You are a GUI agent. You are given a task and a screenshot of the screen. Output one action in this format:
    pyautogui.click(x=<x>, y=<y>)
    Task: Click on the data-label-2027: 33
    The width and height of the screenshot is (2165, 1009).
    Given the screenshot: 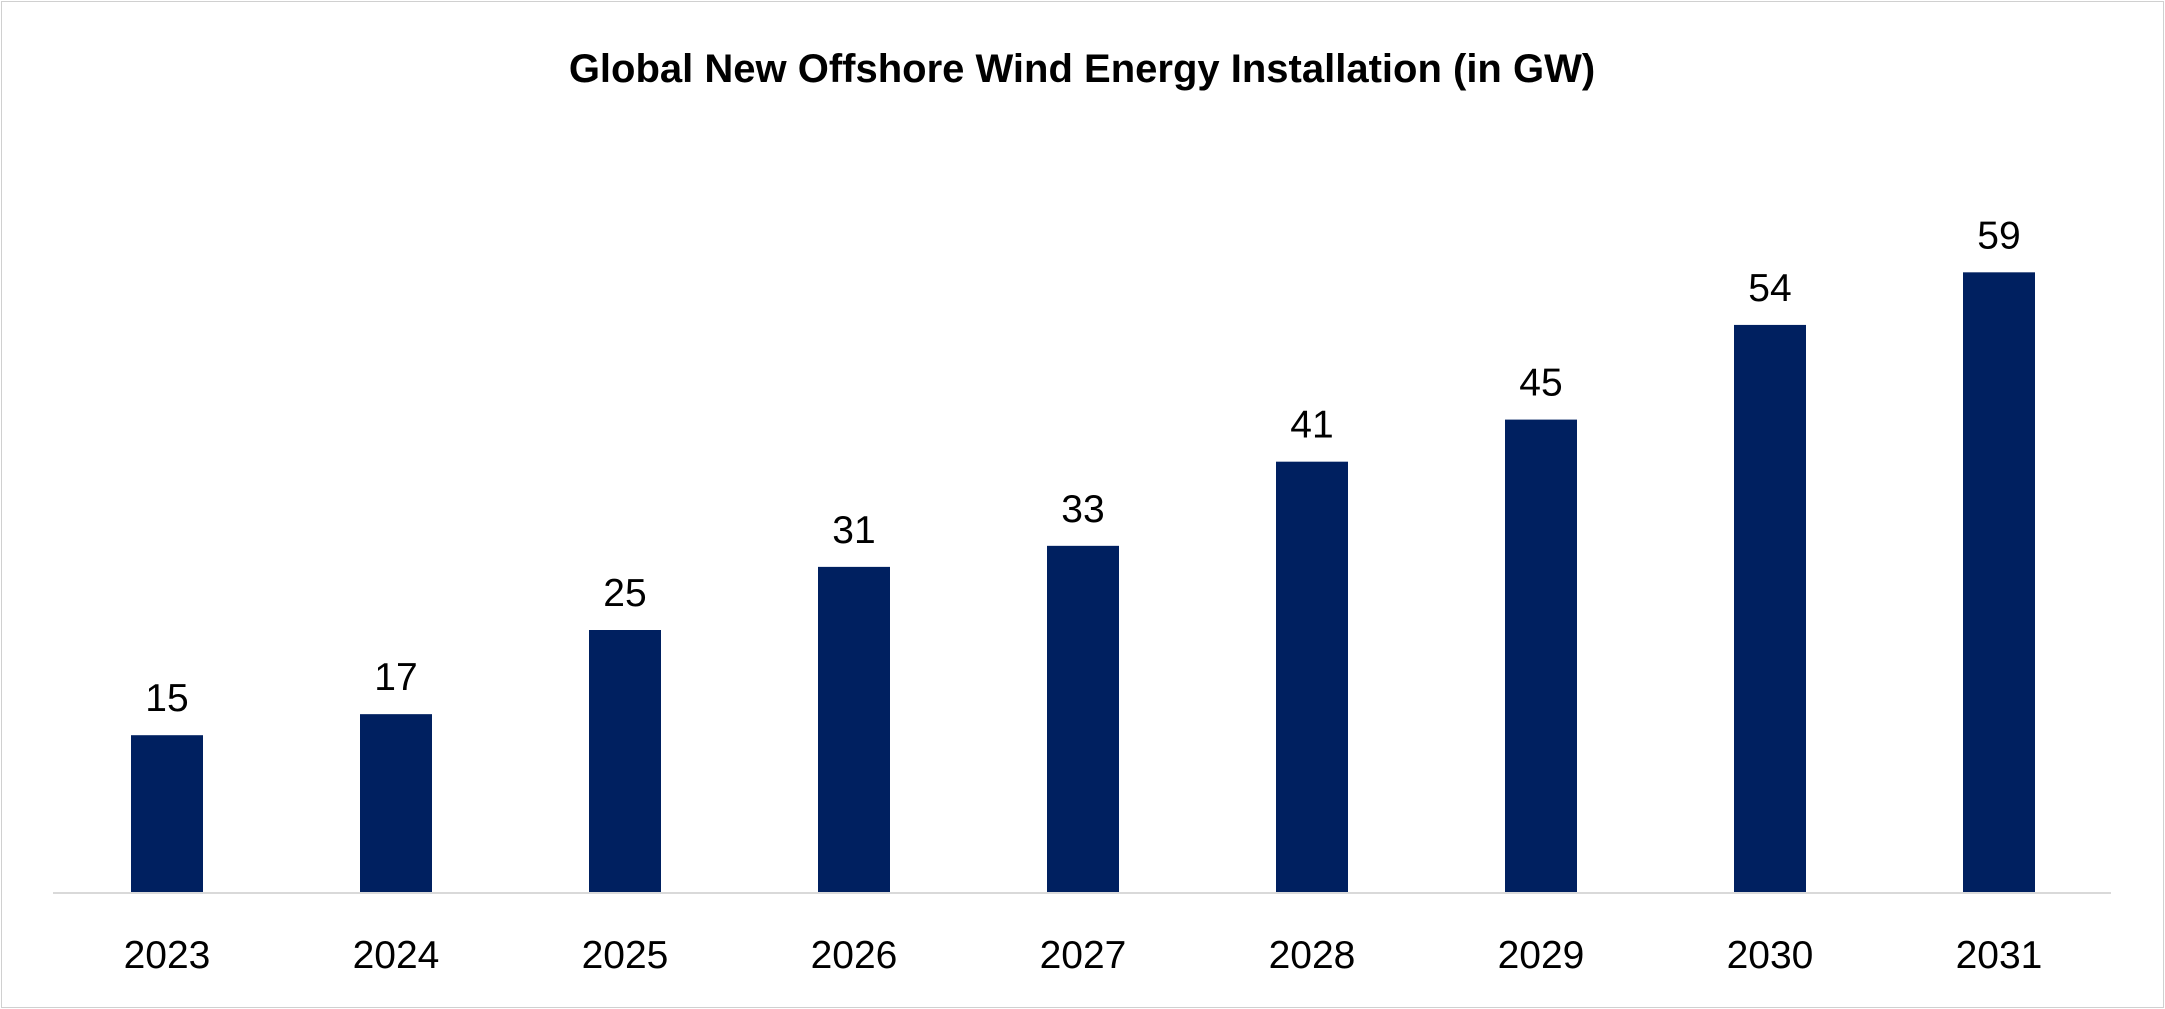 What is the action you would take?
    pyautogui.click(x=1082, y=509)
    